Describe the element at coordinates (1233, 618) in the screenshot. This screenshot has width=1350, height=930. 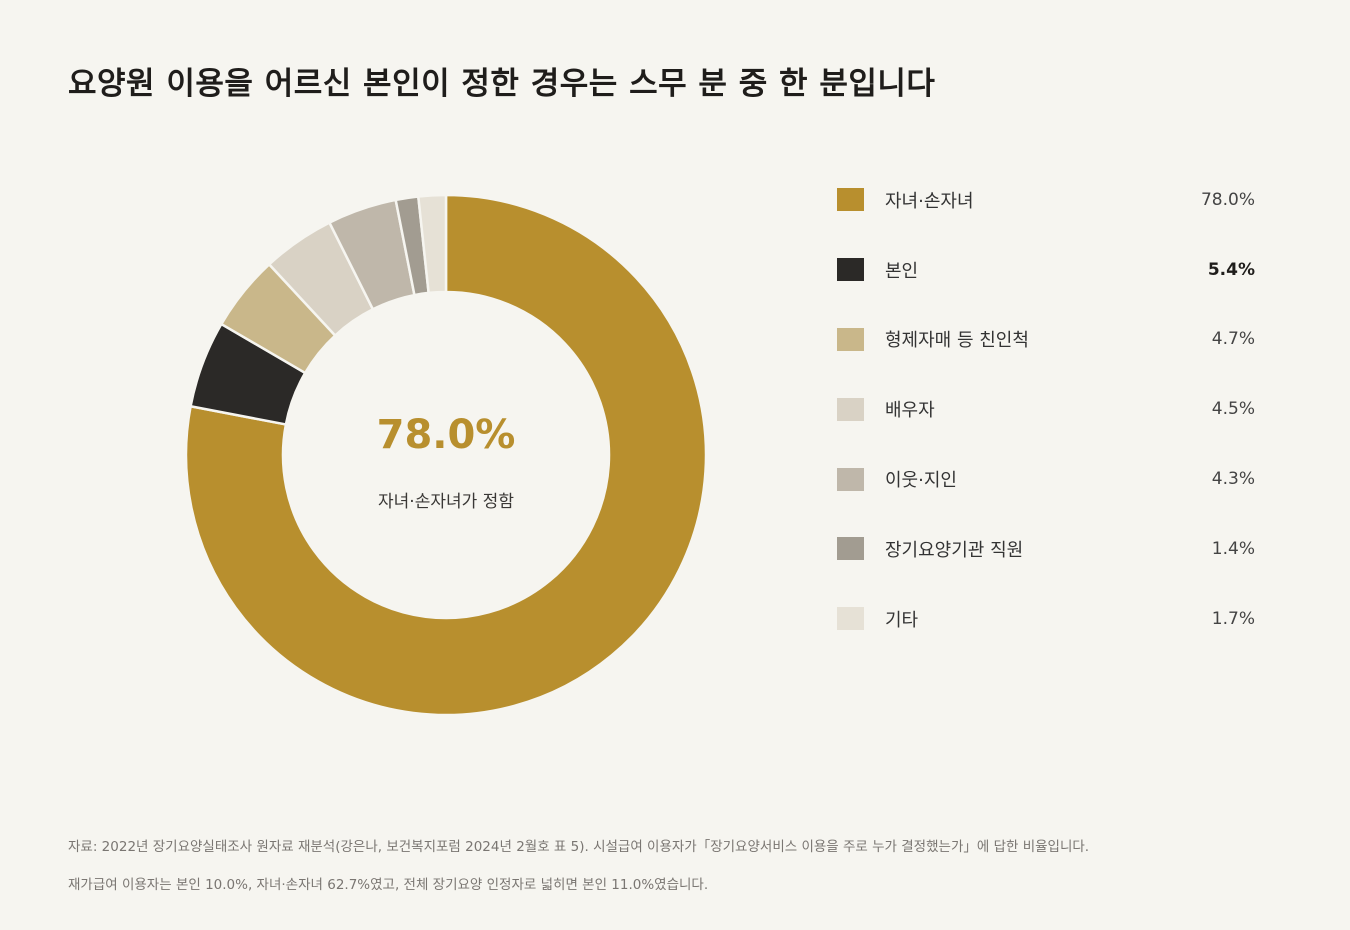
I see `legend-value: 1.7%` at that location.